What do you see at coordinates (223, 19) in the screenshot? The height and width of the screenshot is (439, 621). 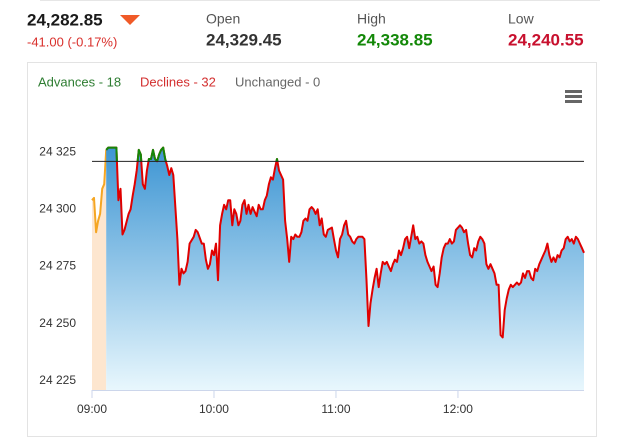 I see `stat-label: Open` at bounding box center [223, 19].